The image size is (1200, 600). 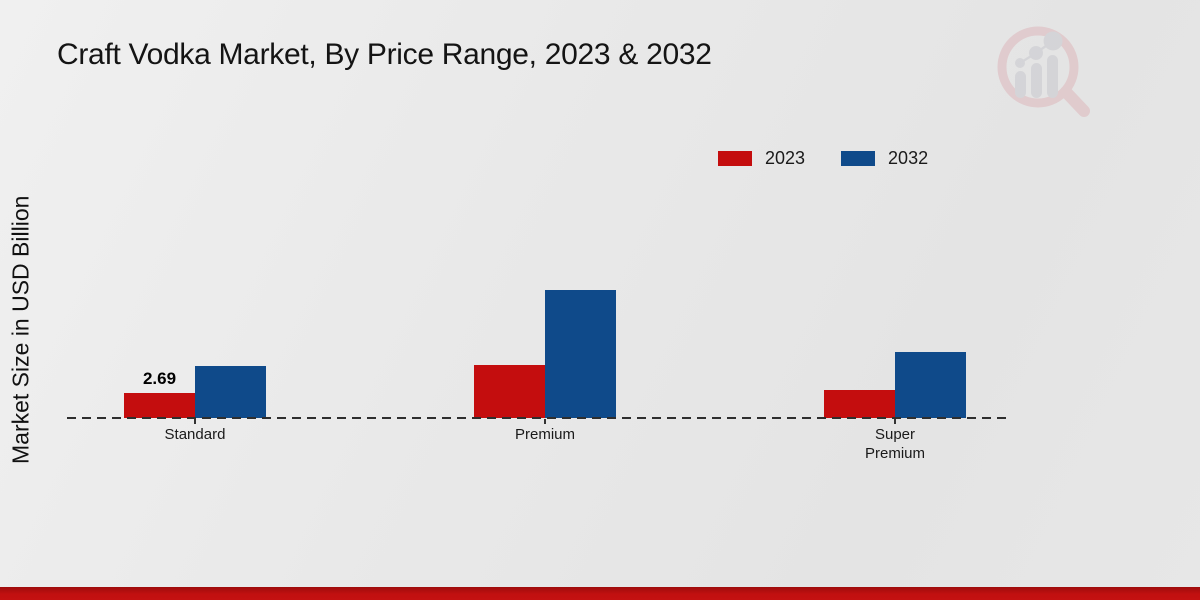 What do you see at coordinates (859, 404) in the screenshot?
I see `bar-2023-super-premium` at bounding box center [859, 404].